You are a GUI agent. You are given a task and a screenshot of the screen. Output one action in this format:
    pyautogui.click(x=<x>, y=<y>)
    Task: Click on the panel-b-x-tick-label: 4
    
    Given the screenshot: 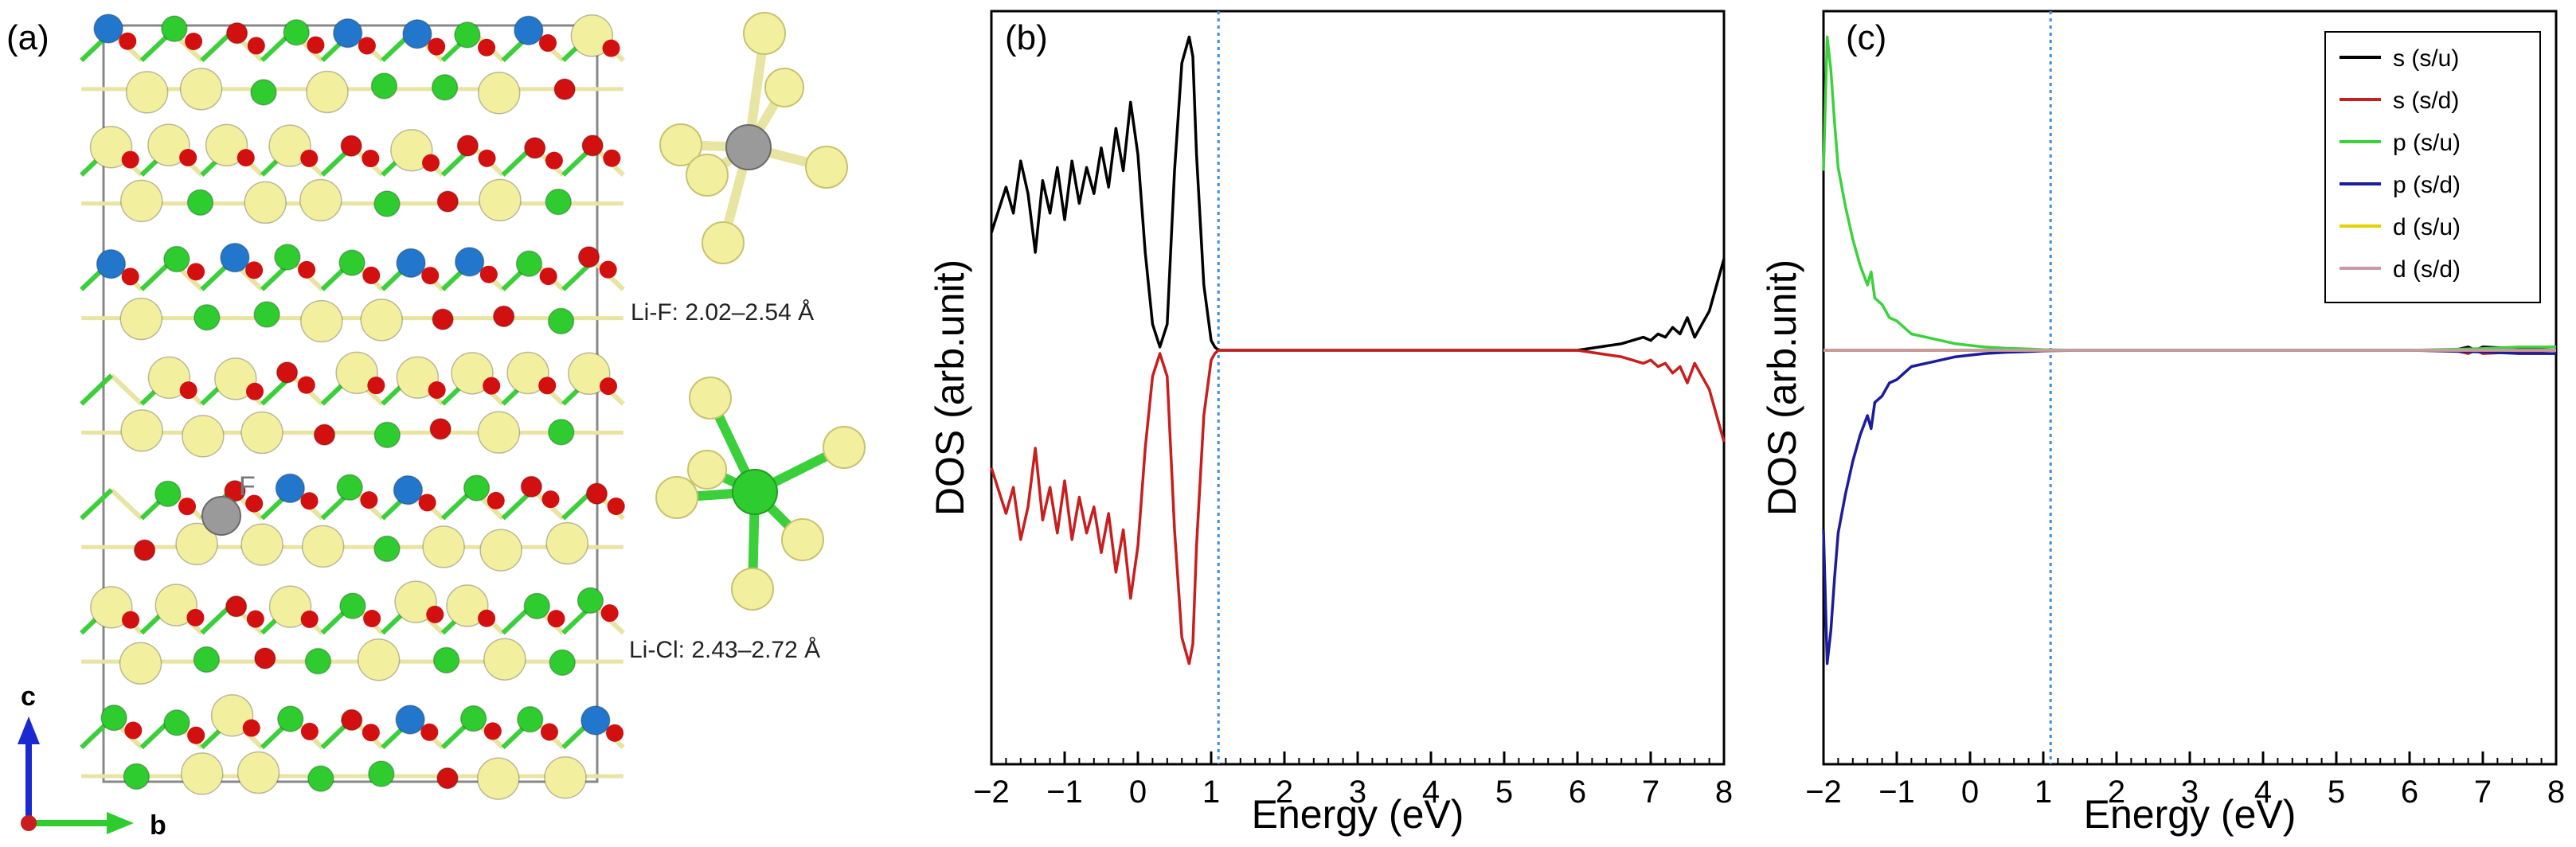 What is the action you would take?
    pyautogui.click(x=1431, y=792)
    